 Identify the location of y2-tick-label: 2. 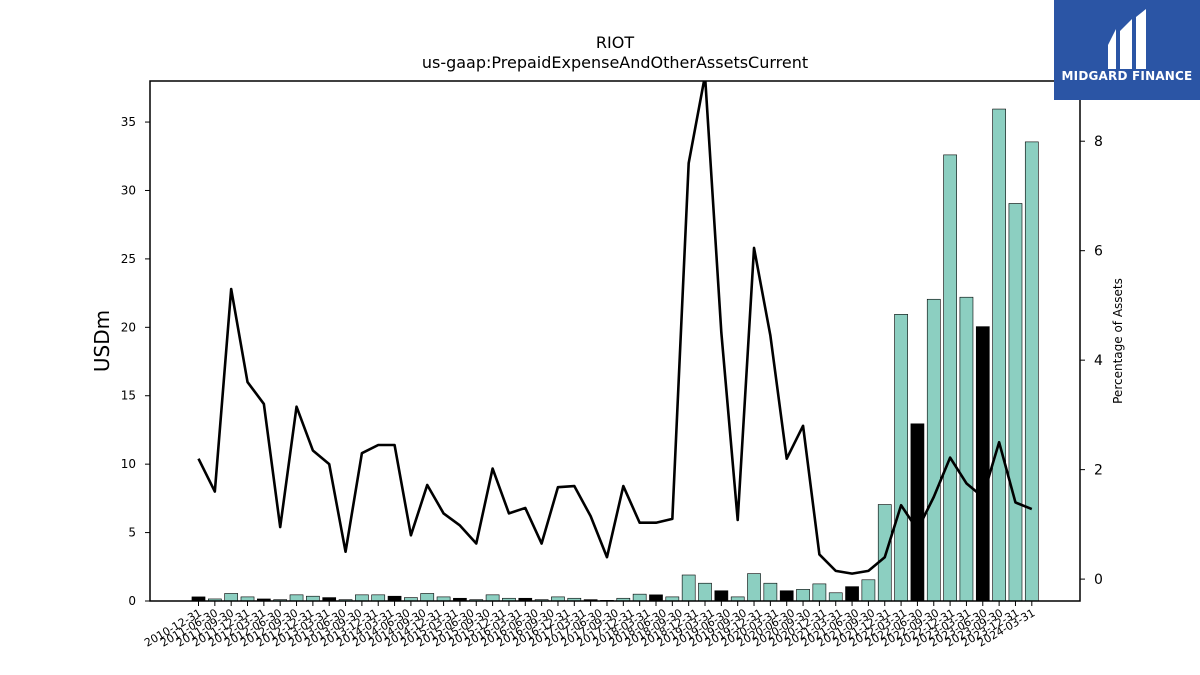
(1098, 471).